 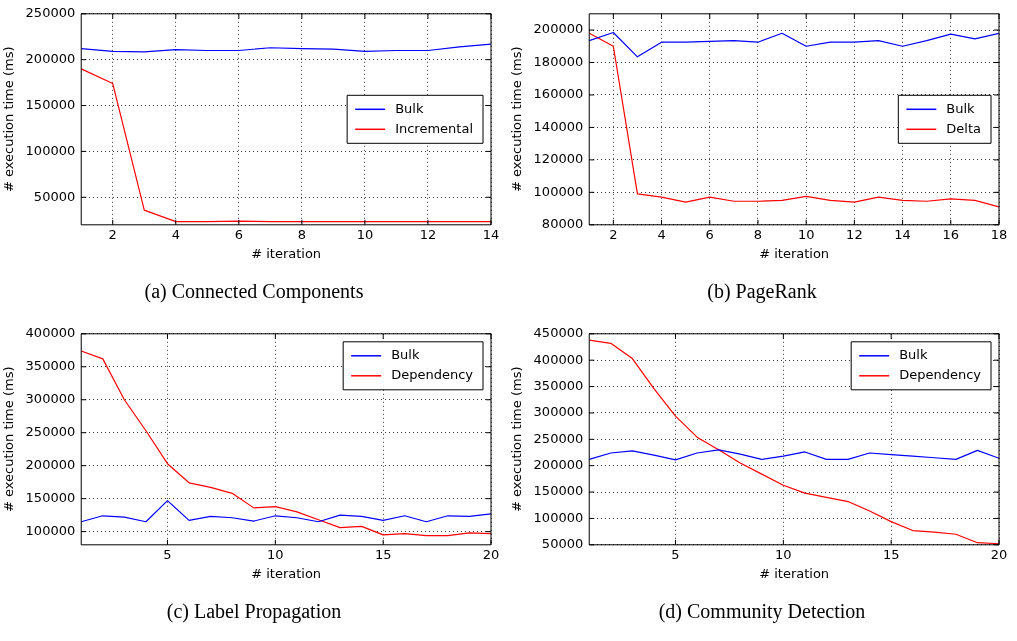 I want to click on x-tick-label: 18, so click(x=999, y=234).